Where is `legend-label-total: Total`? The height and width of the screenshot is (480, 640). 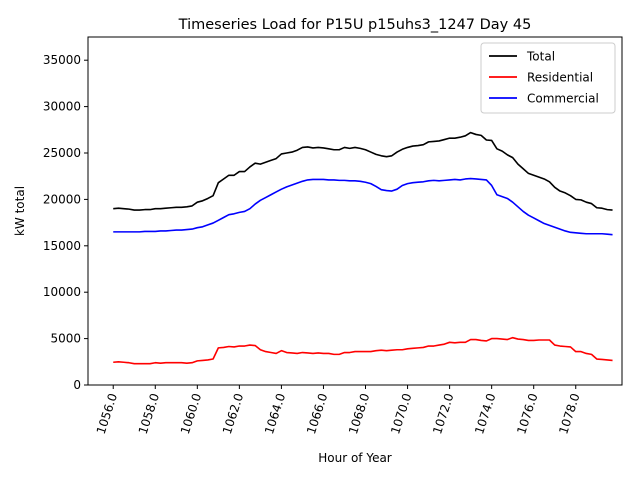 legend-label-total: Total is located at coordinates (540, 57).